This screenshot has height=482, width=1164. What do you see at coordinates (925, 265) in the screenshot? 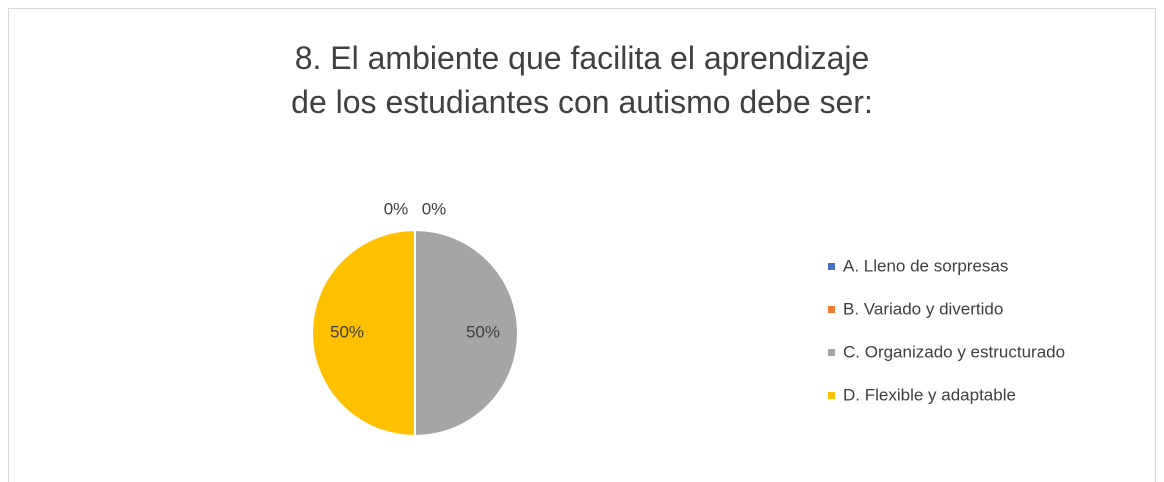
I see `legend-label: A. Lleno de sorpresas` at bounding box center [925, 265].